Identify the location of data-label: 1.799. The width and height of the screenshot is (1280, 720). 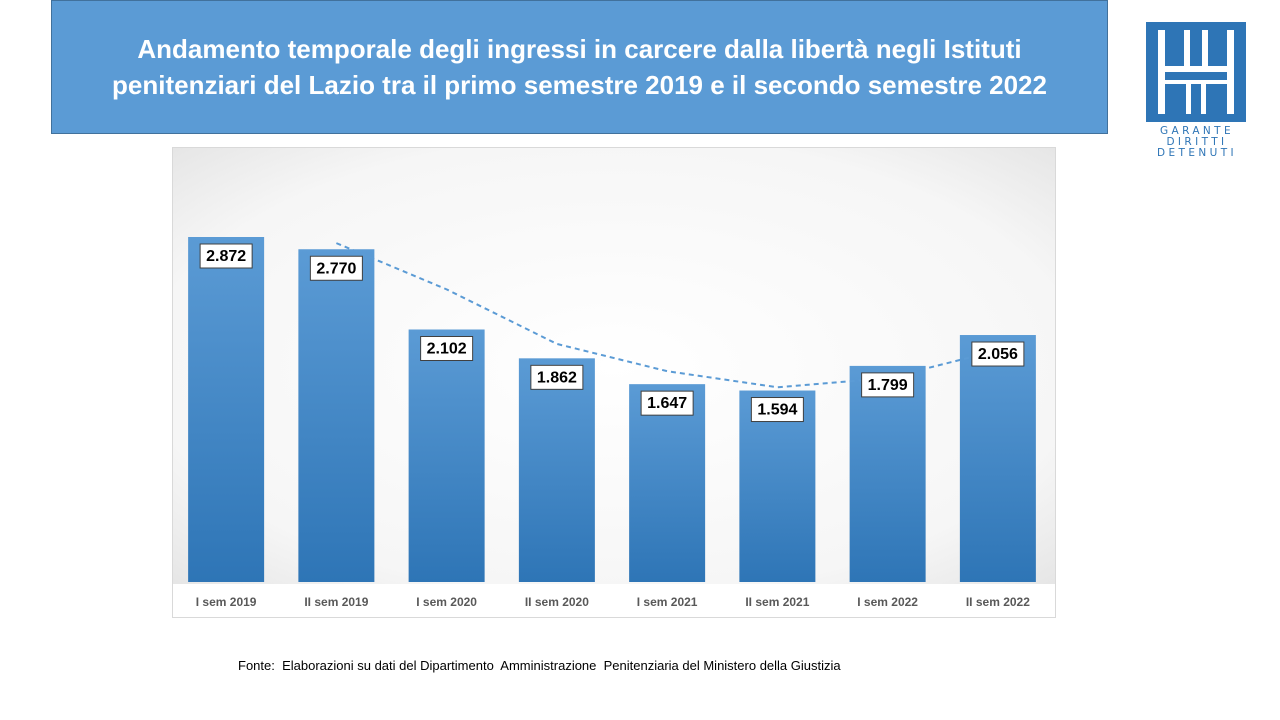
(888, 385).